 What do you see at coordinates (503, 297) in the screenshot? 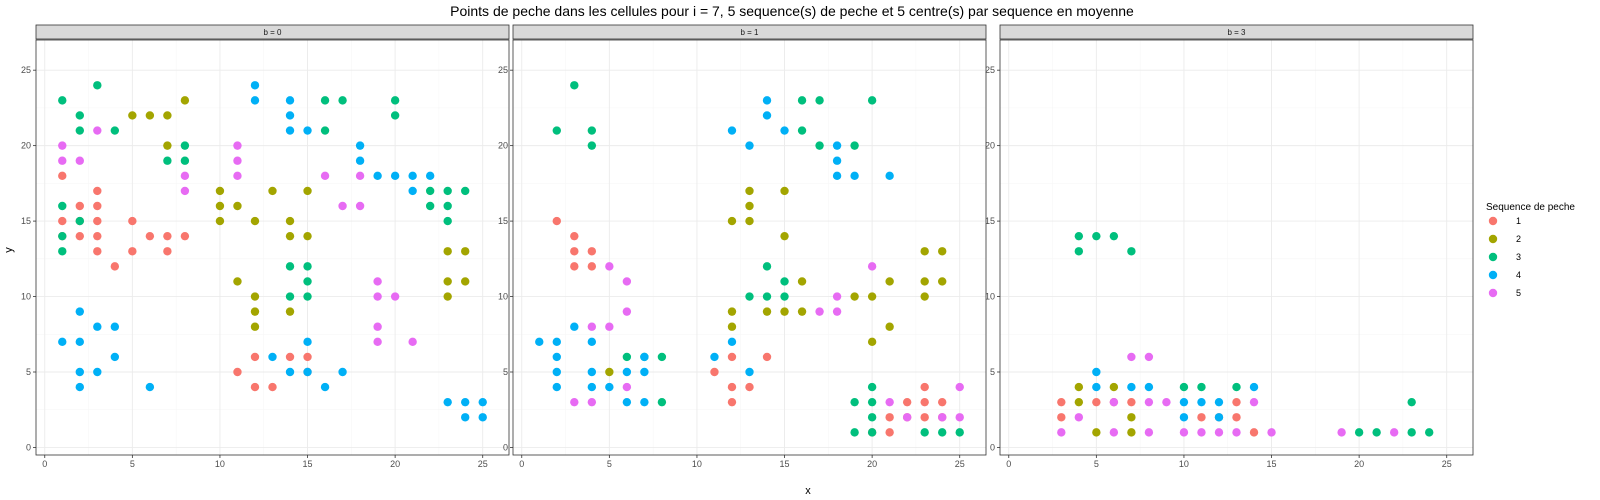
I see `y-tick-label: 10` at bounding box center [503, 297].